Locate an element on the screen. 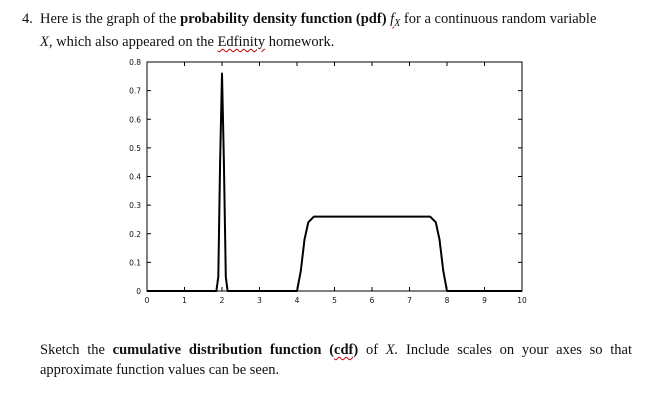 This screenshot has height=417, width=667. question-text-part: which also appeared on the is located at coordinates (135, 42).